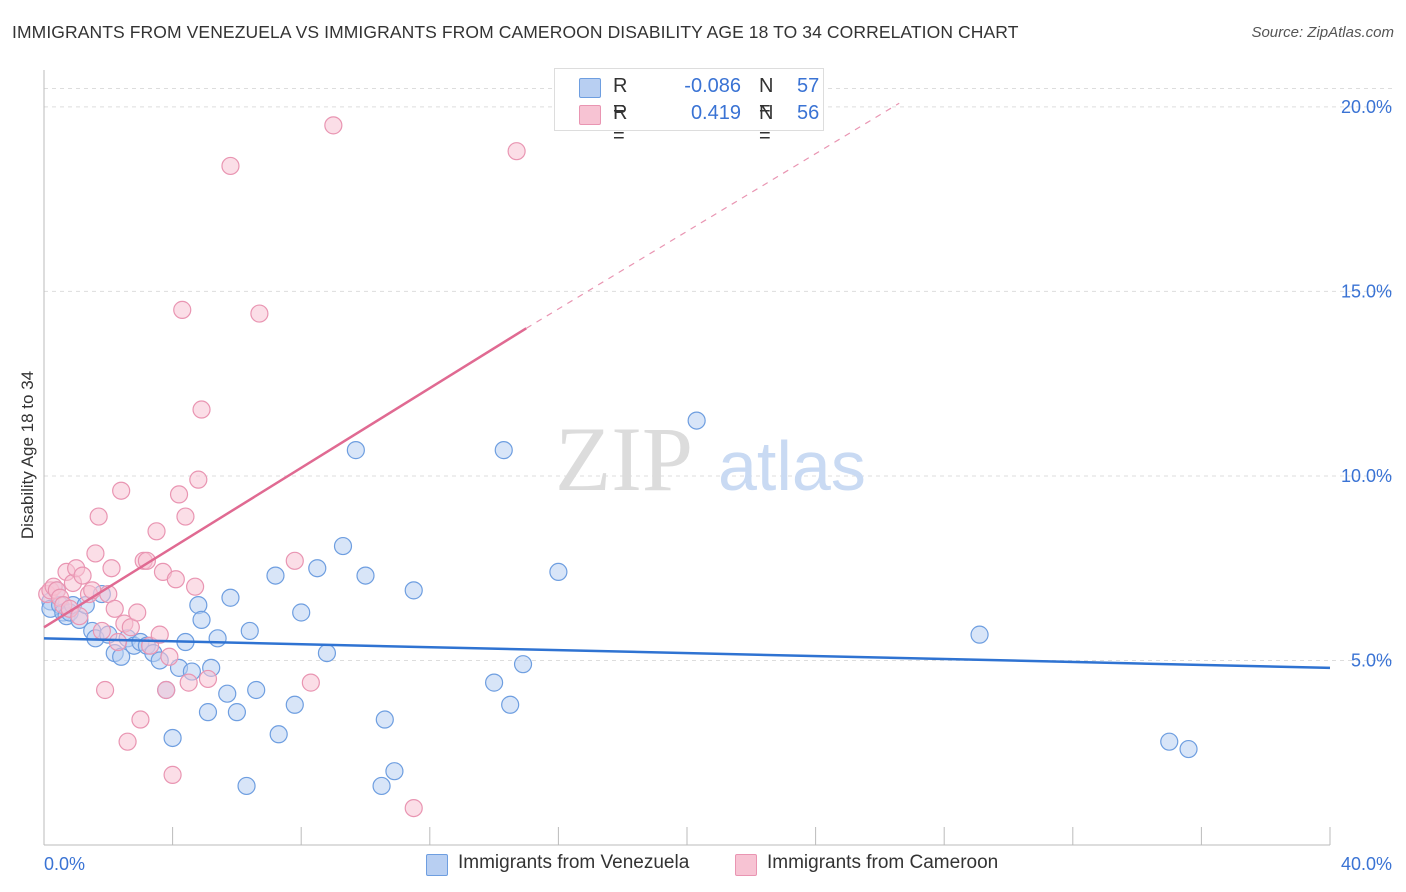 The height and width of the screenshot is (892, 1406). What do you see at coordinates (1366, 291) in the screenshot?
I see `y-tick-label: 15.0%` at bounding box center [1366, 291].